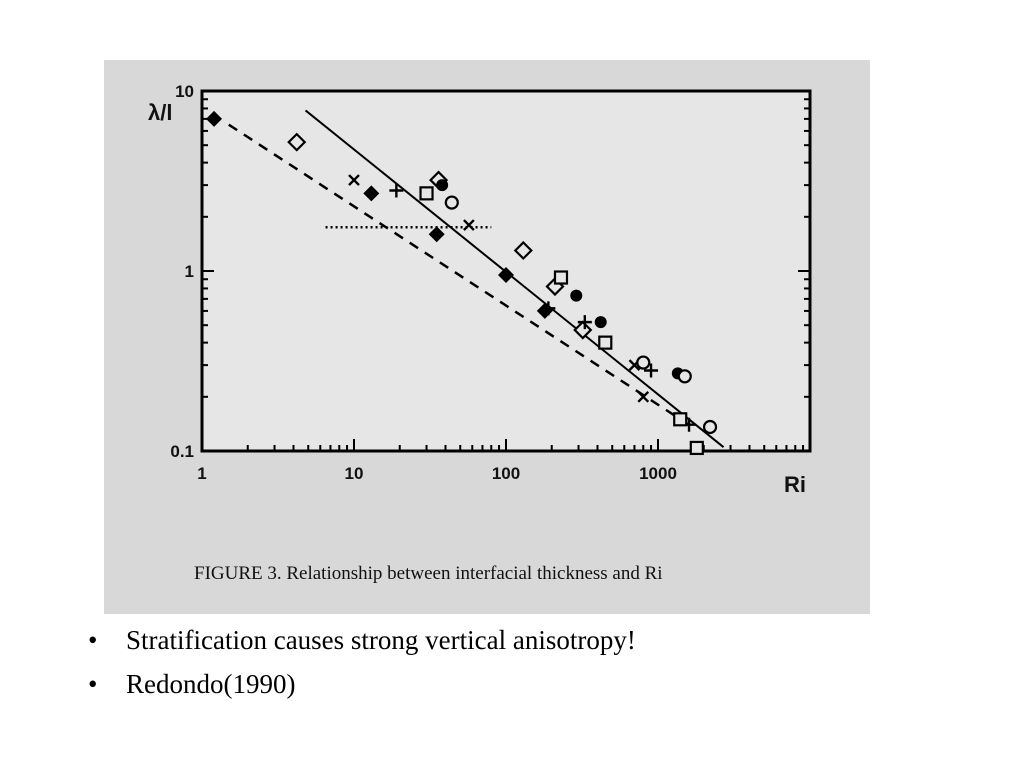 Image resolution: width=1024 pixels, height=768 pixels. Describe the element at coordinates (354, 473) in the screenshot. I see `x-tick-label: 10` at that location.